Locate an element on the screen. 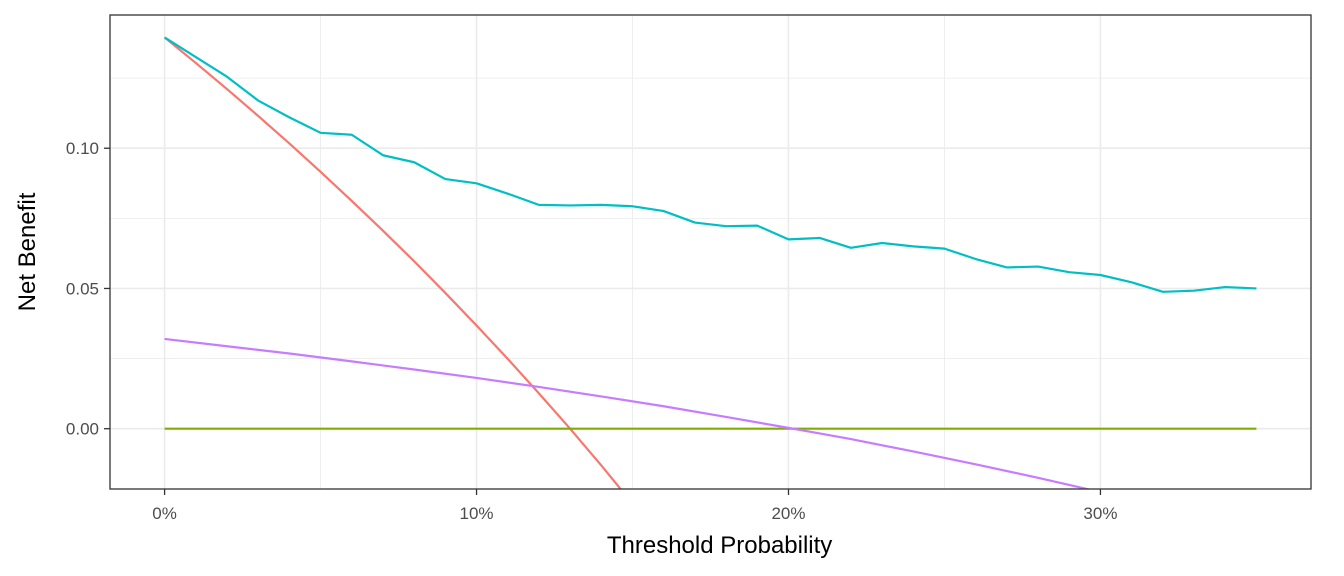  y-tick-label: 0.05 is located at coordinates (82, 288).